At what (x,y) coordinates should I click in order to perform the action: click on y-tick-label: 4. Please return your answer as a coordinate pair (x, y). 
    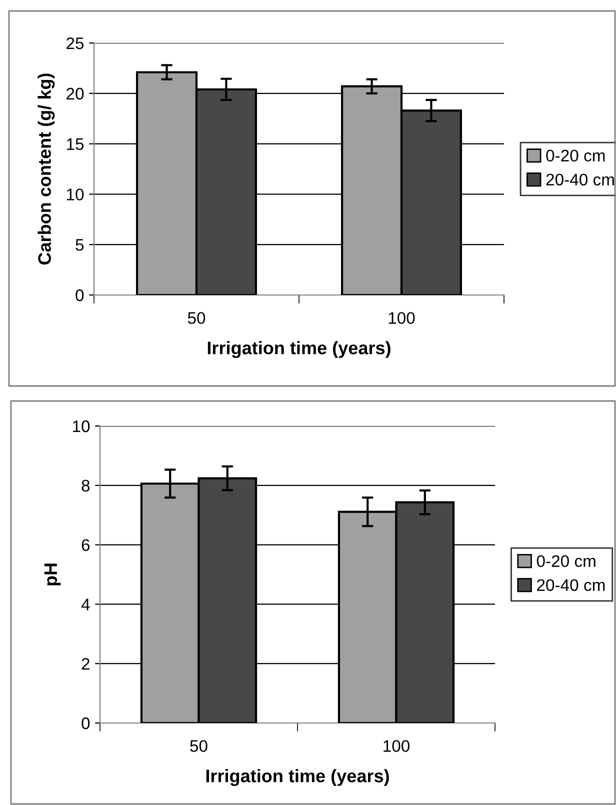
    Looking at the image, I should click on (85, 604).